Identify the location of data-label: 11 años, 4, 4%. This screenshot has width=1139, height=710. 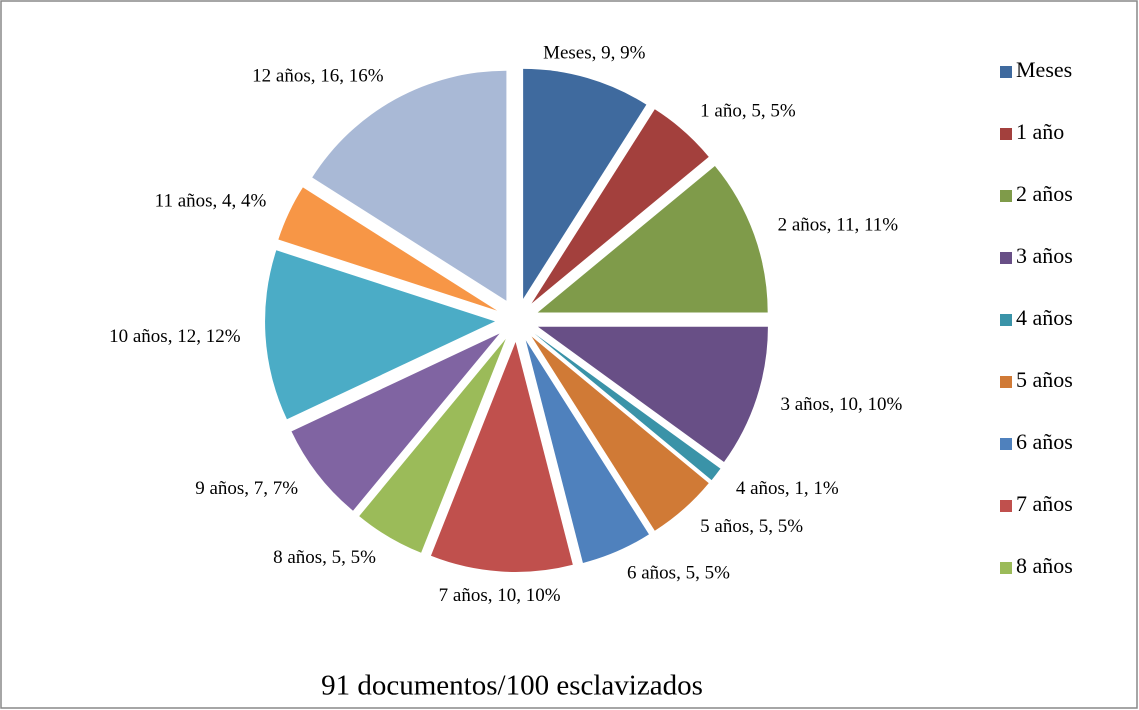
(211, 200).